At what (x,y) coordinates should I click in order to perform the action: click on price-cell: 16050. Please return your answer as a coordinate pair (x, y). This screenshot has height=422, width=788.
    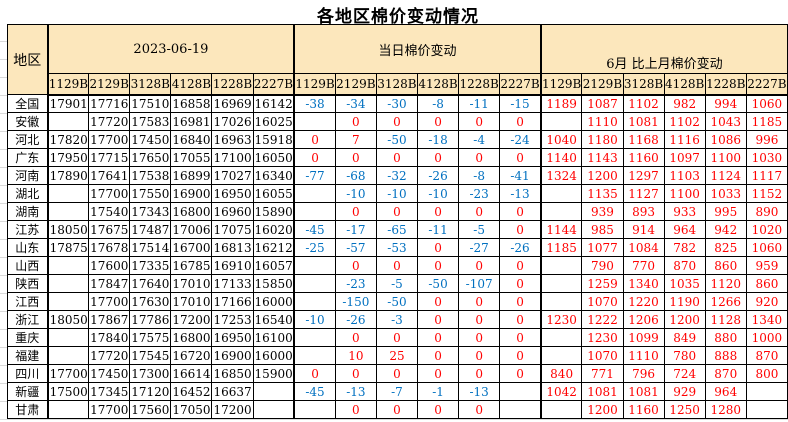
    Looking at the image, I should click on (273, 157).